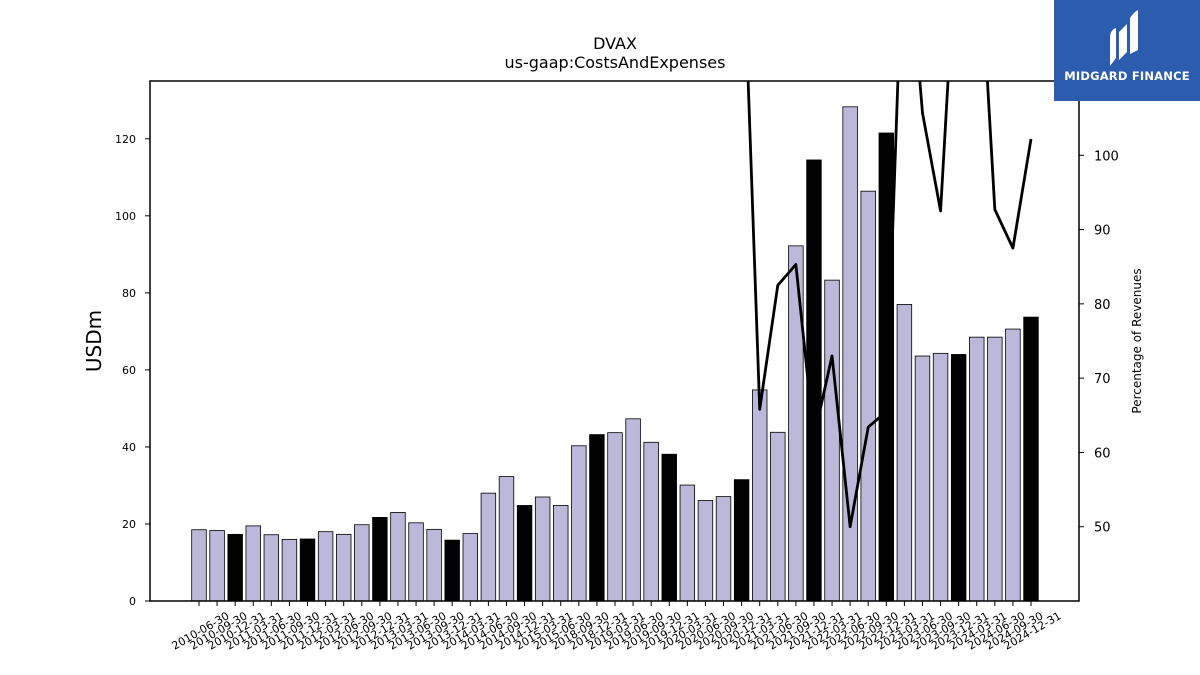  Describe the element at coordinates (1102, 453) in the screenshot. I see `y2-tick-label: 60` at that location.